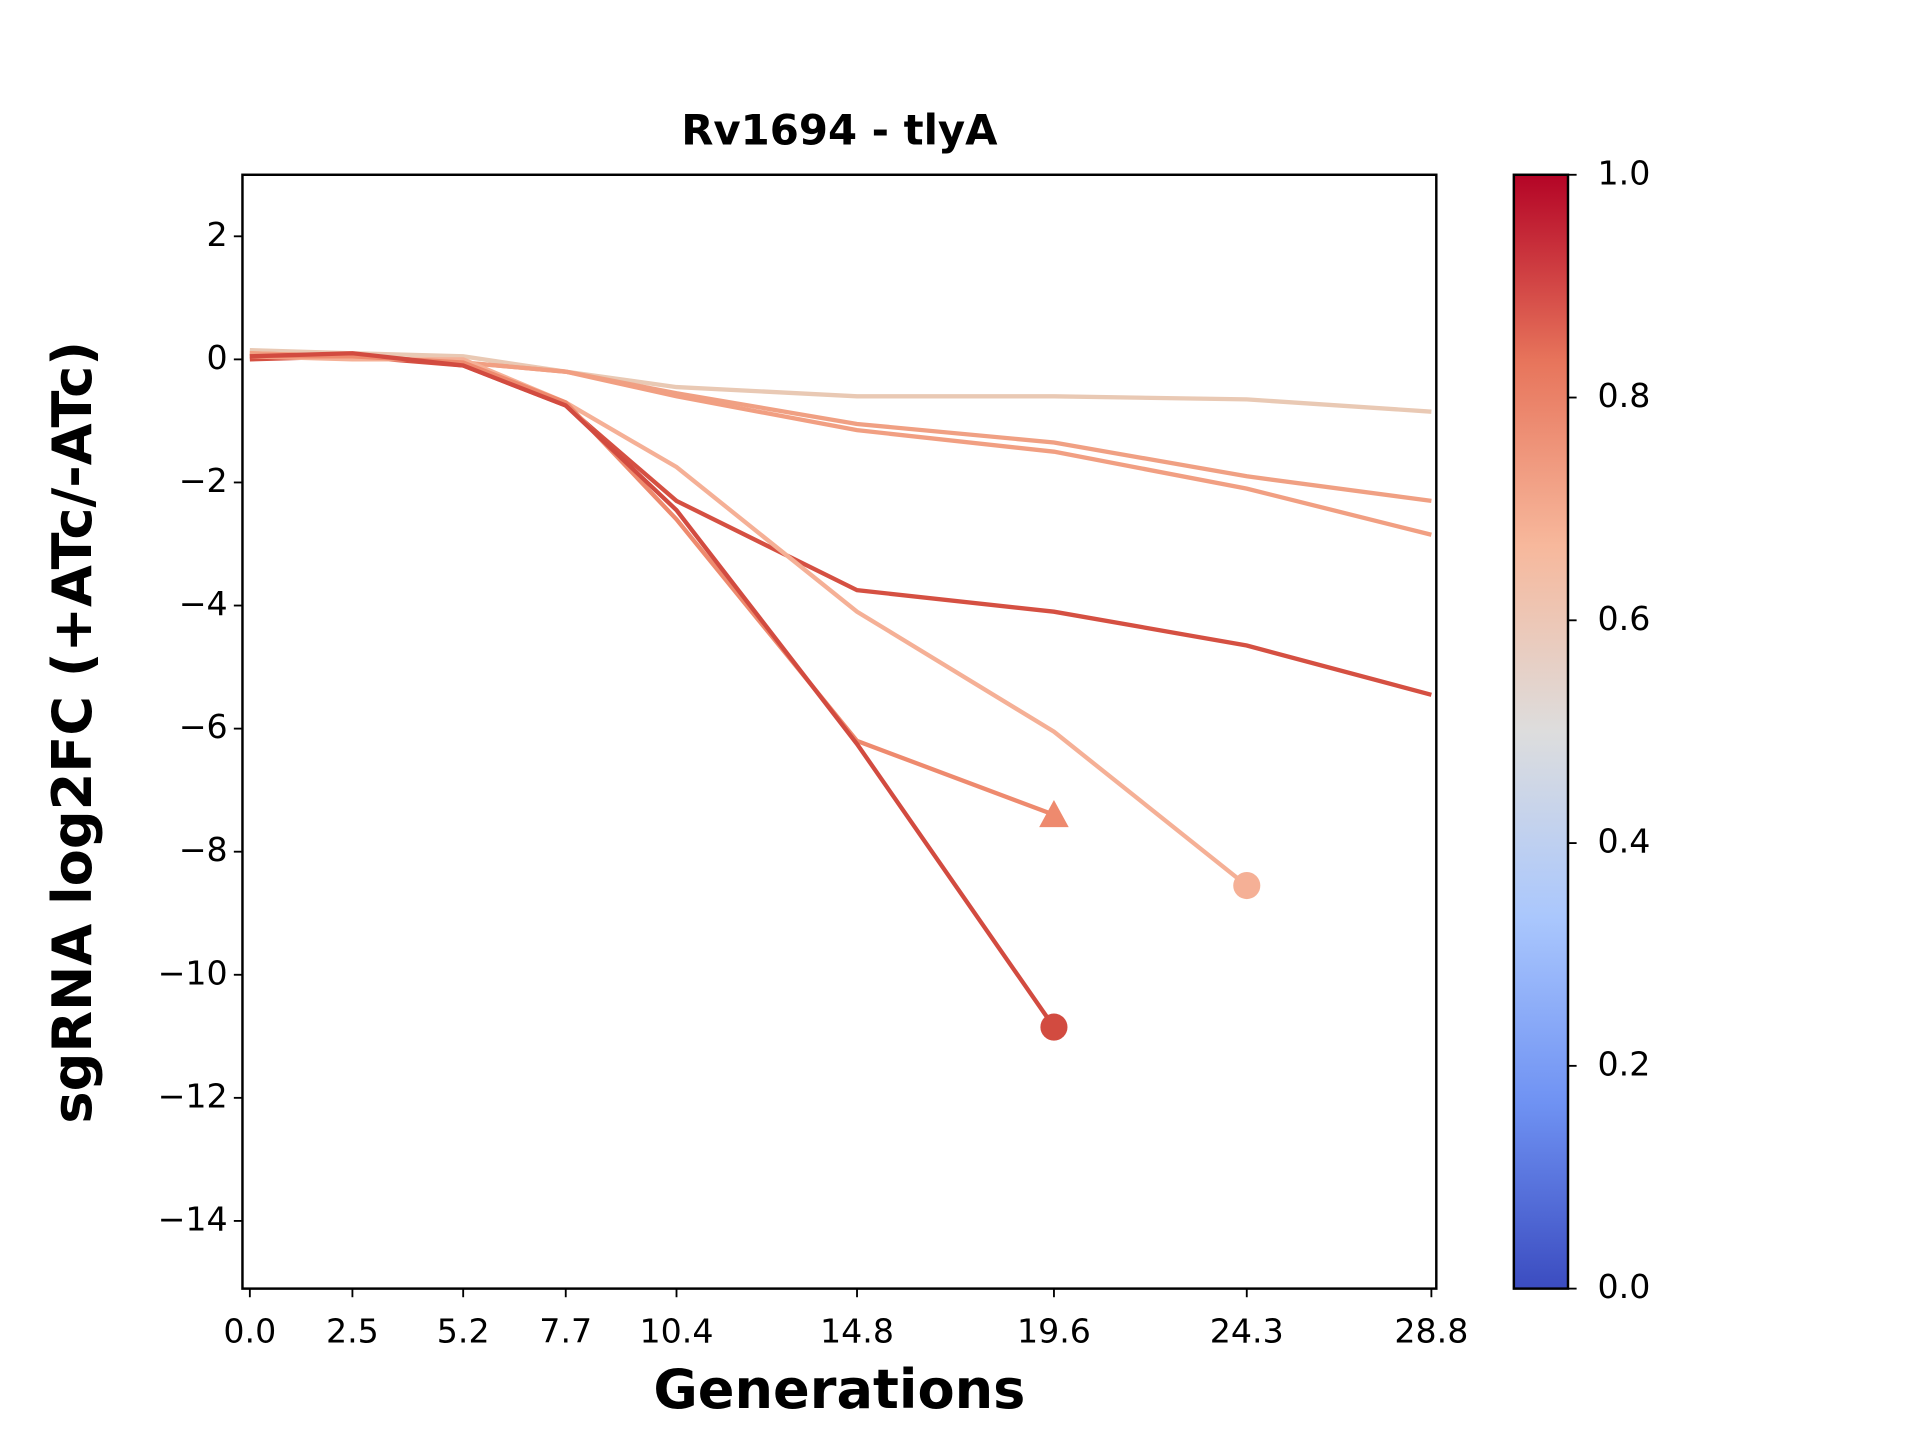 This screenshot has width=1920, height=1444. I want to click on colorbar, so click(1541, 731).